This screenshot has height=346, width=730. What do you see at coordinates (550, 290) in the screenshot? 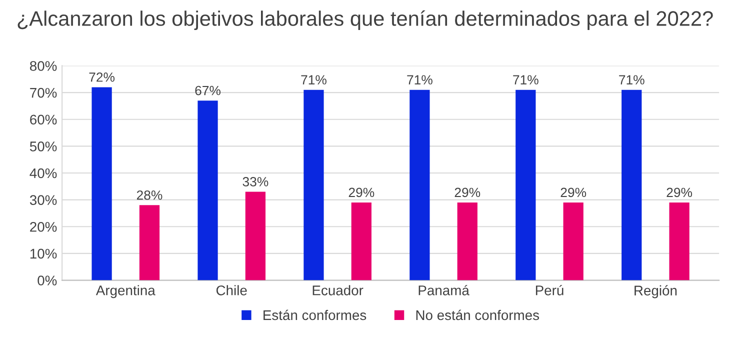
I see `x-tick-label: Perú` at bounding box center [550, 290].